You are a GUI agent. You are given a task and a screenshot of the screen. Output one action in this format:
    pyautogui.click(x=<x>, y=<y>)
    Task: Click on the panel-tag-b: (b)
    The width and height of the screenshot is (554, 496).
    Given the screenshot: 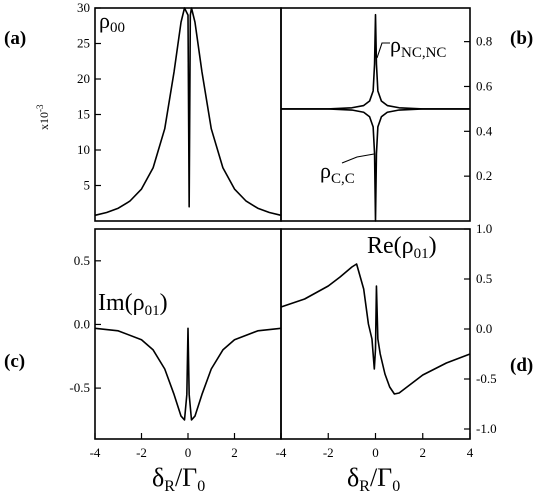 What is the action you would take?
    pyautogui.click(x=521, y=38)
    